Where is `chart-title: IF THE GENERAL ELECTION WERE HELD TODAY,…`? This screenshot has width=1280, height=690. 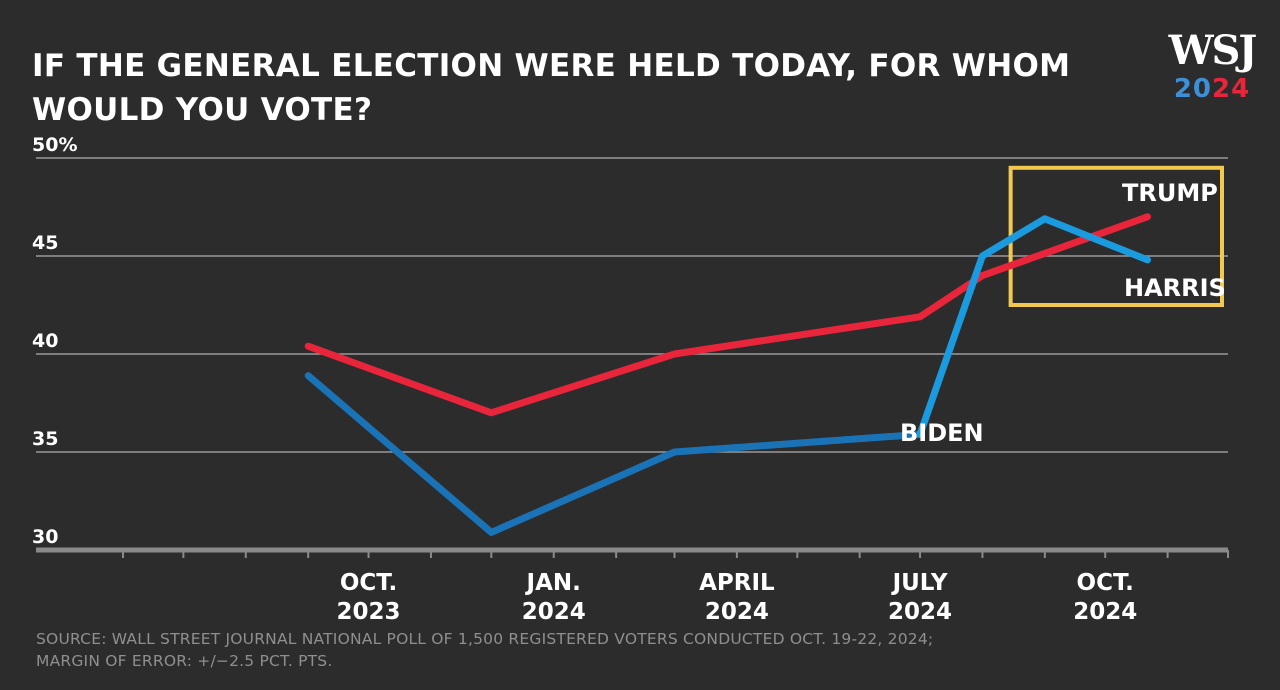 chart-title: IF THE GENERAL ELECTION WERE HELD TODAY,… is located at coordinates (582, 88).